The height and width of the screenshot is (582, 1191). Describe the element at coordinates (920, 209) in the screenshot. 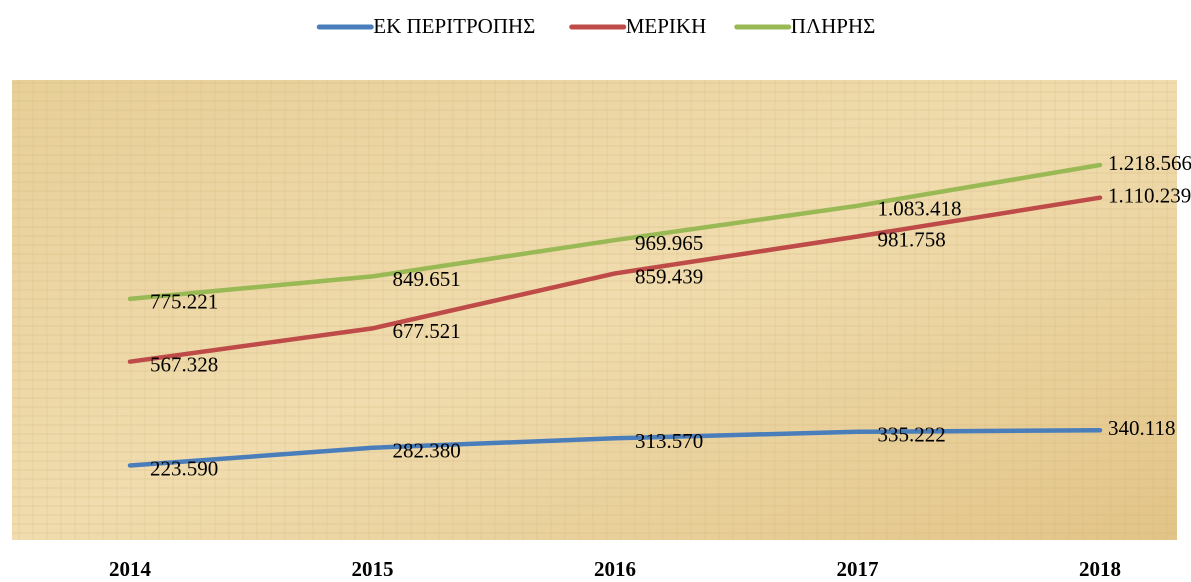

I see `data-label: 1.083.418` at that location.